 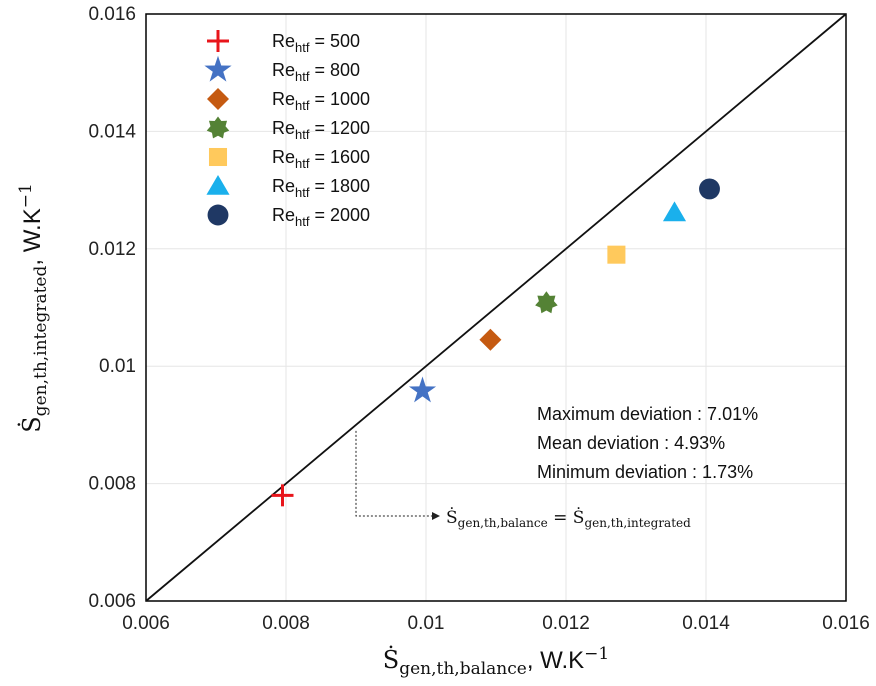 What do you see at coordinates (117, 366) in the screenshot?
I see `y-tick-label: 0.01` at bounding box center [117, 366].